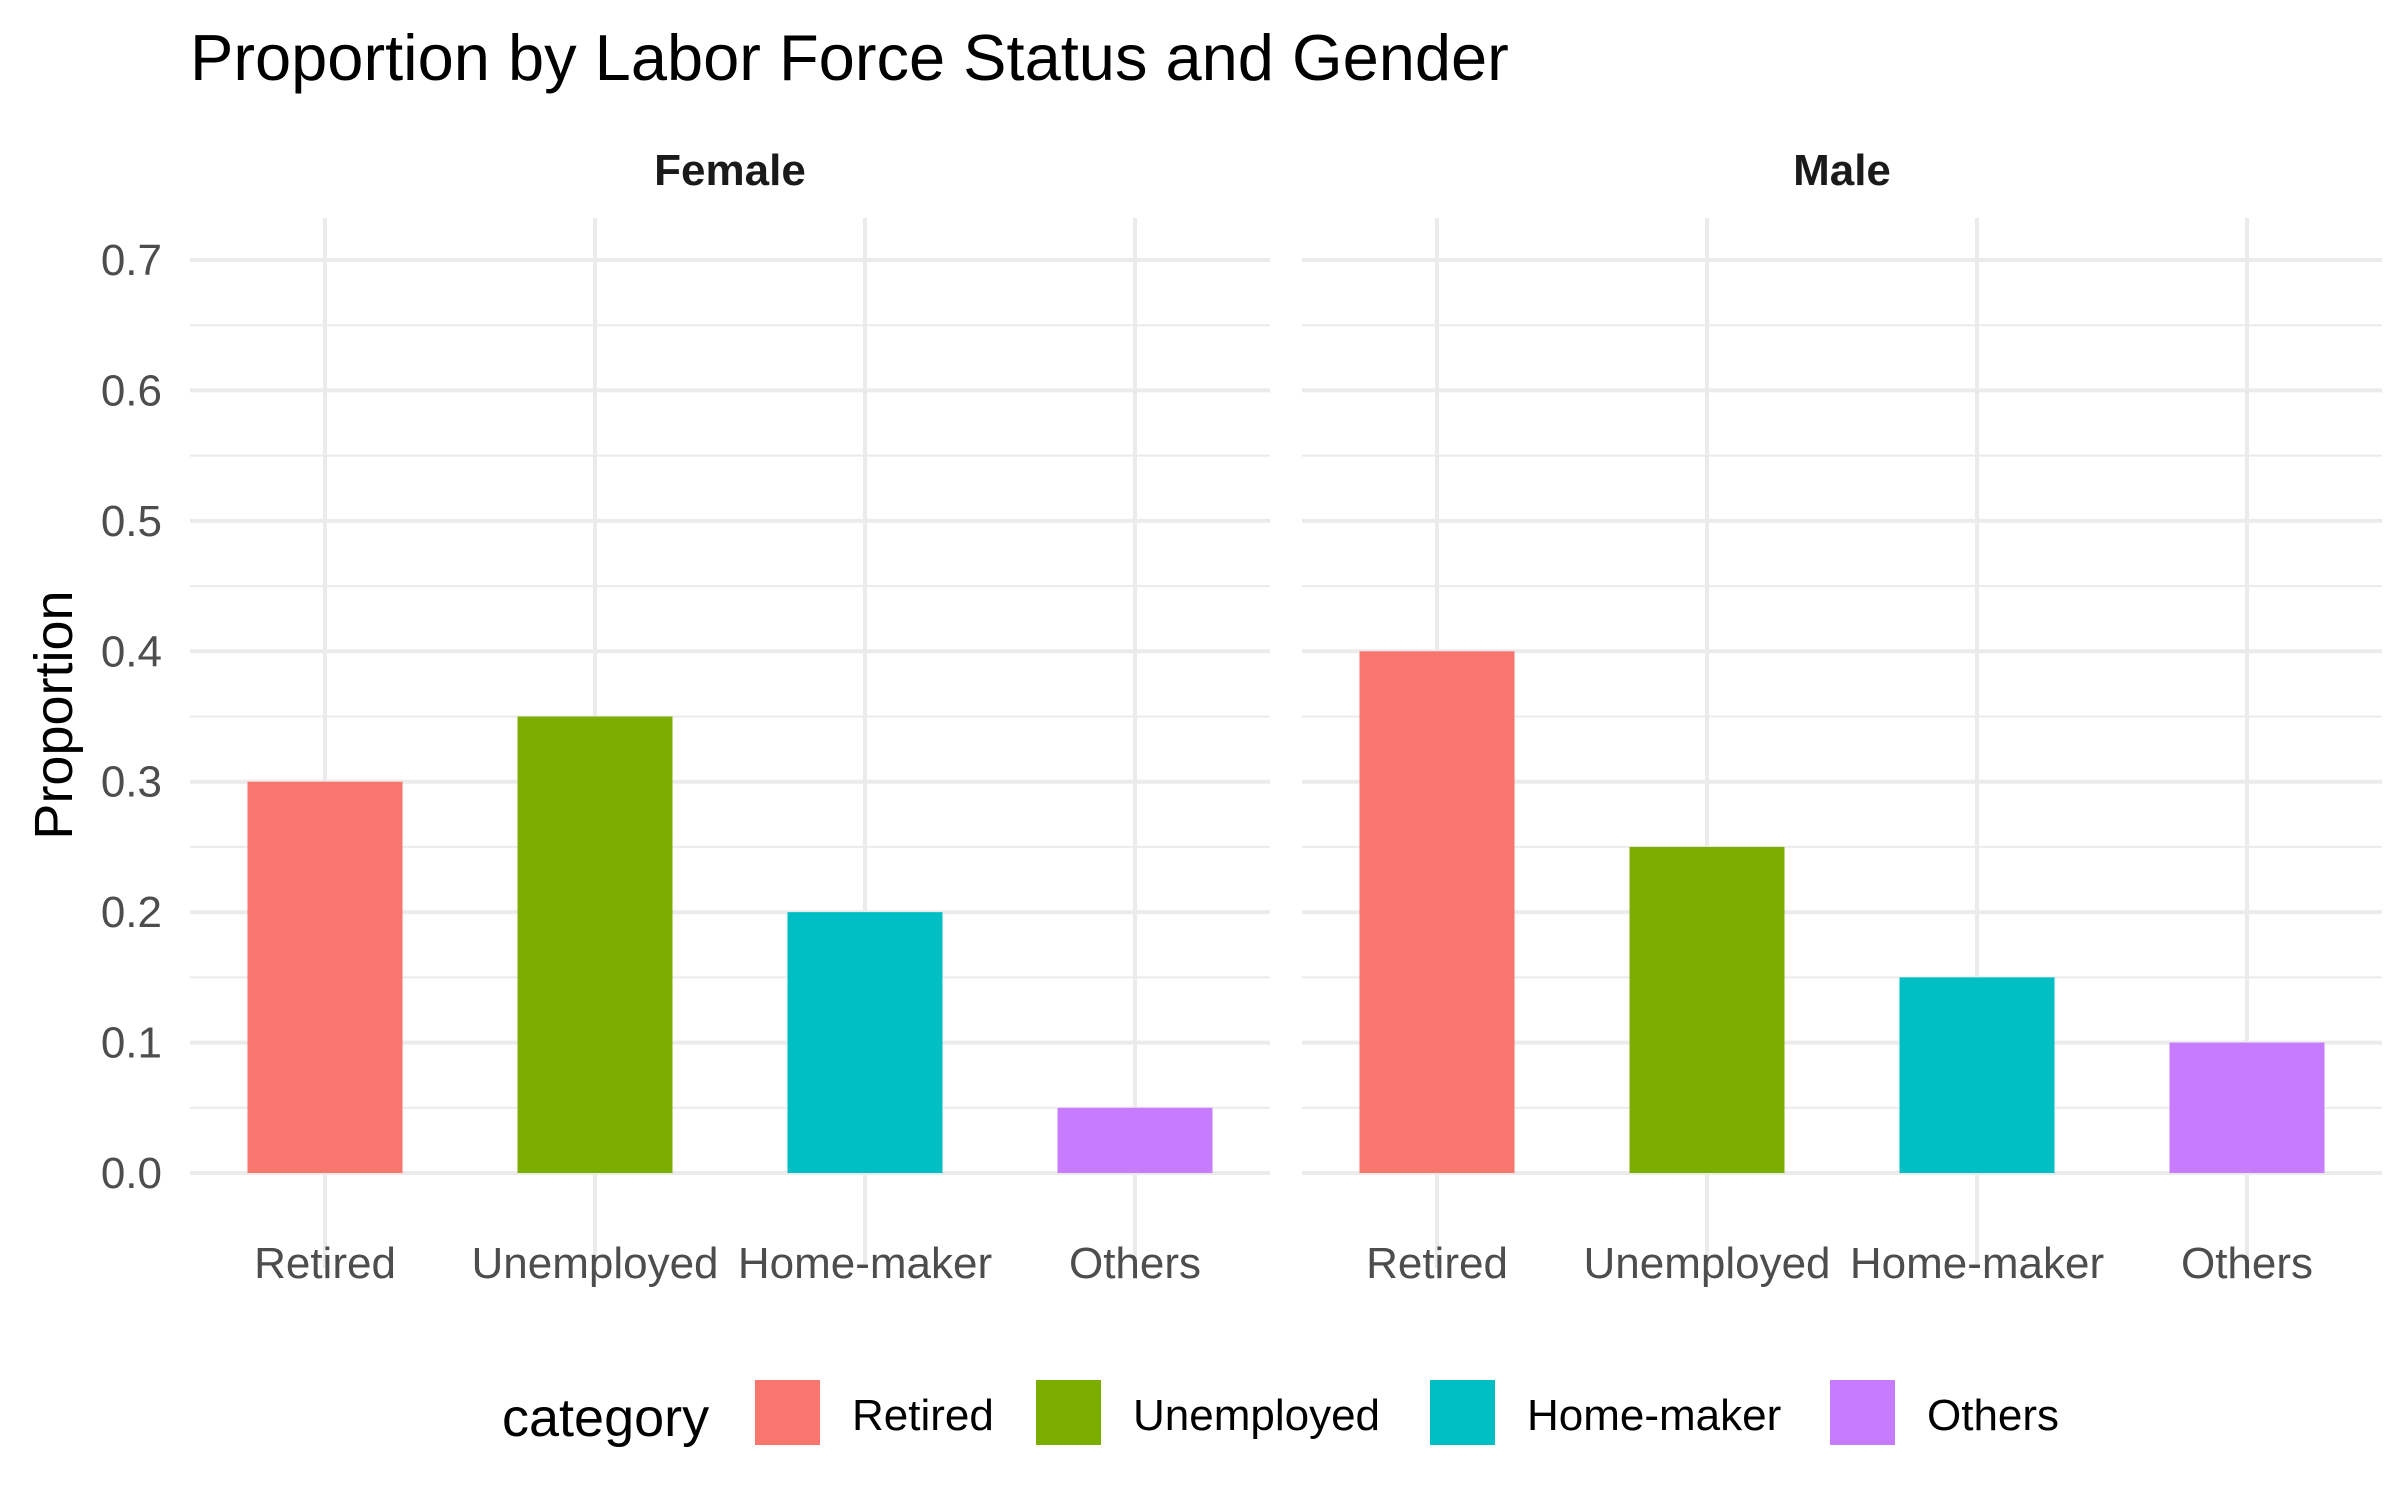 This screenshot has width=2400, height=1500. What do you see at coordinates (131, 1173) in the screenshot?
I see `y-tick-label: 0.0` at bounding box center [131, 1173].